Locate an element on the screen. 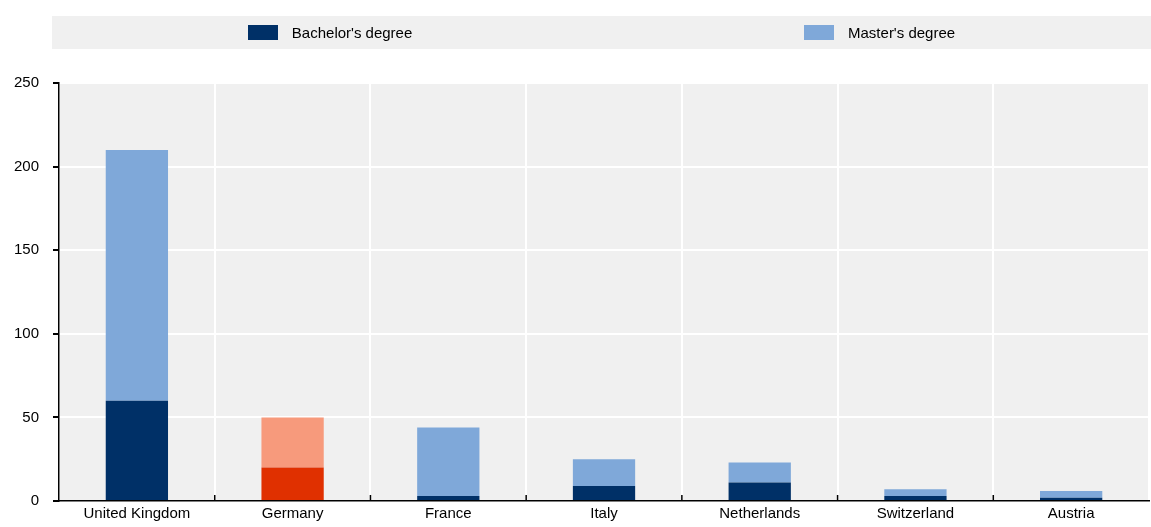  x-tick-label: Germany is located at coordinates (292, 513).